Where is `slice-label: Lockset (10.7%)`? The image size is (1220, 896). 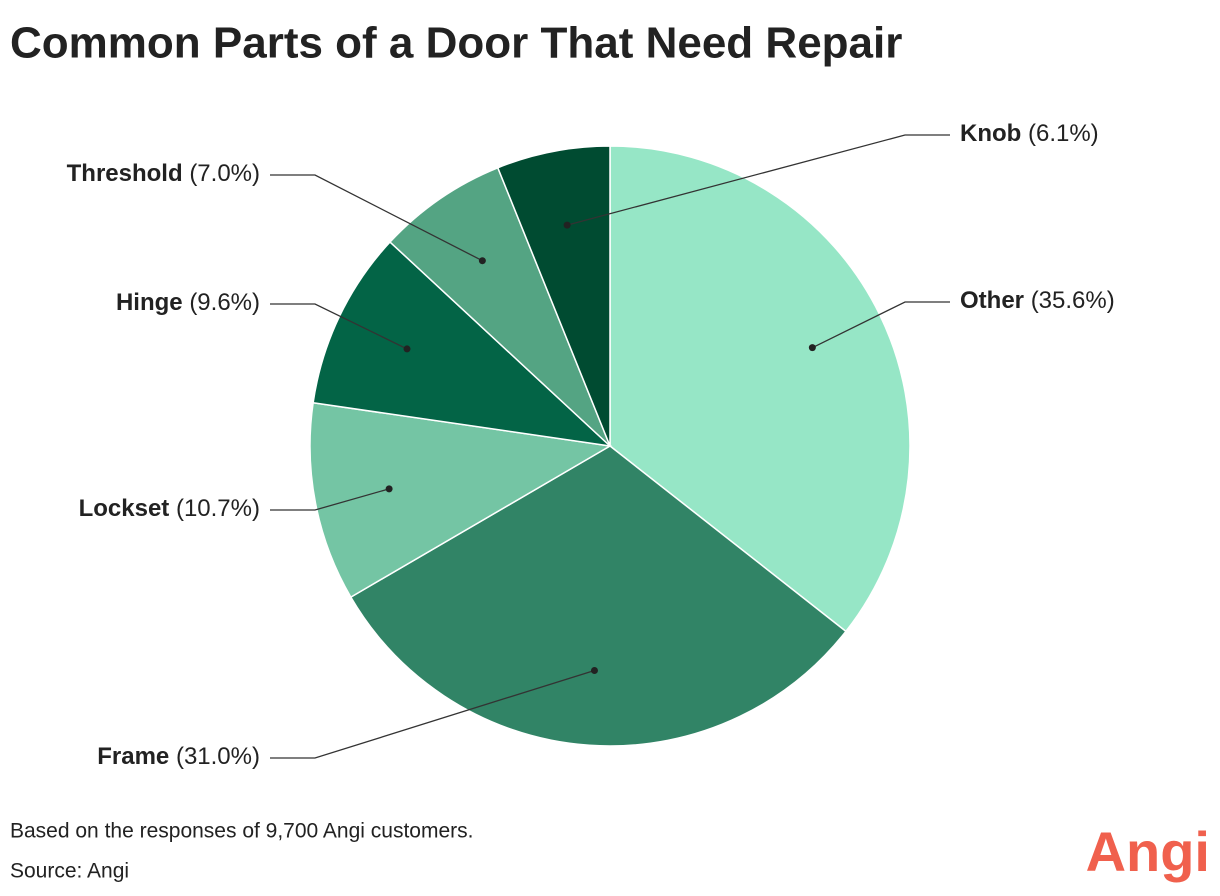 slice-label: Lockset (10.7%) is located at coordinates (169, 508).